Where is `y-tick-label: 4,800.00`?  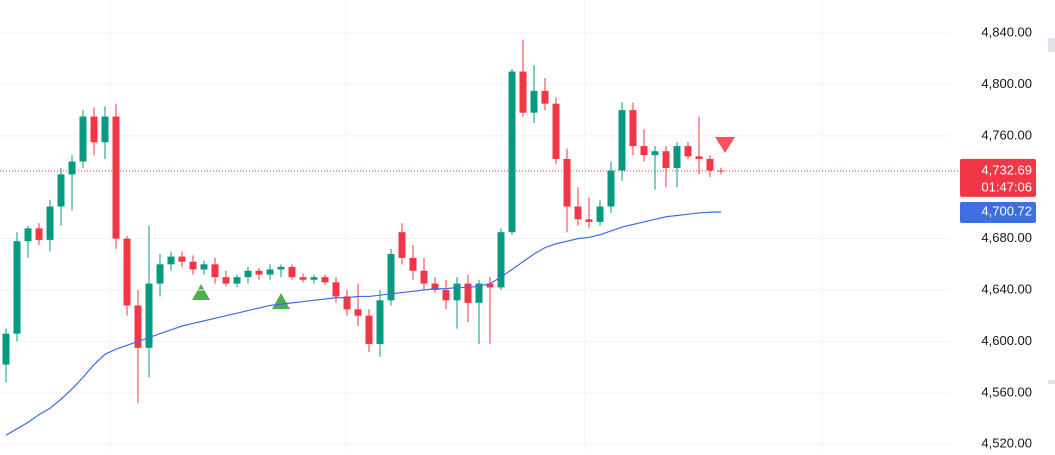 y-tick-label: 4,800.00 is located at coordinates (1006, 83).